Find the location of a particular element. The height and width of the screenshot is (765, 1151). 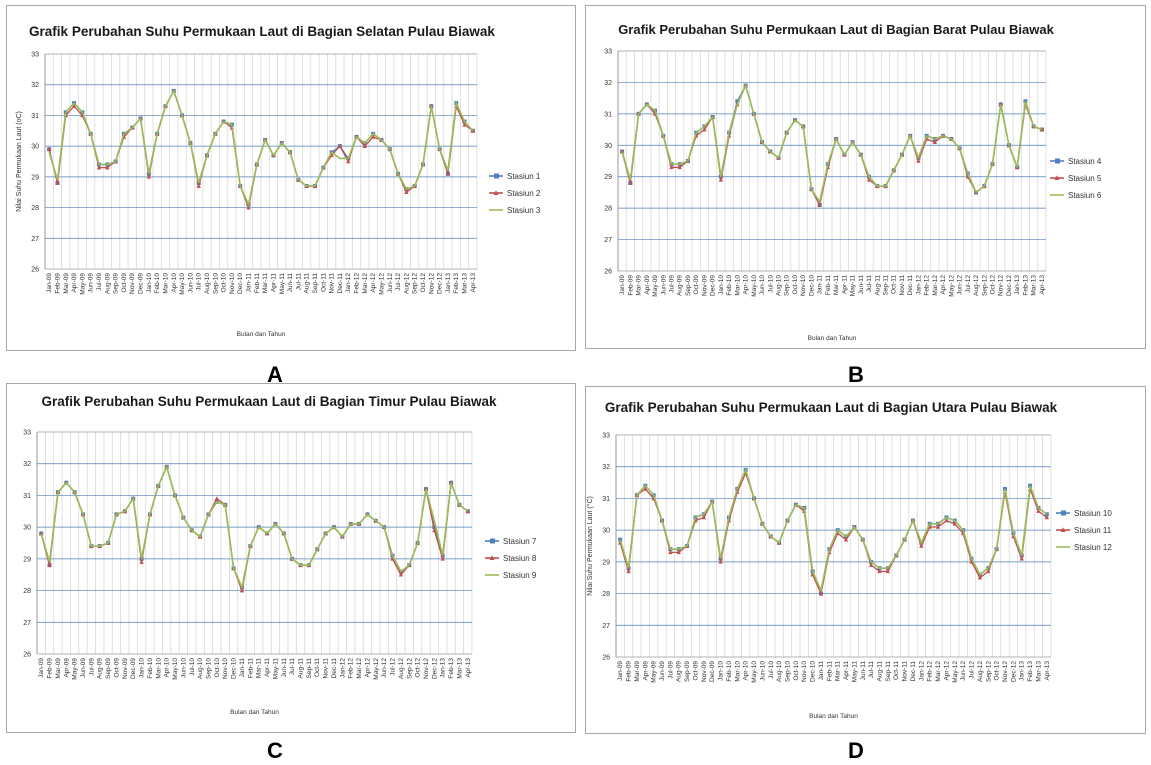

x-tick-label: Oct-09 is located at coordinates (695, 671).